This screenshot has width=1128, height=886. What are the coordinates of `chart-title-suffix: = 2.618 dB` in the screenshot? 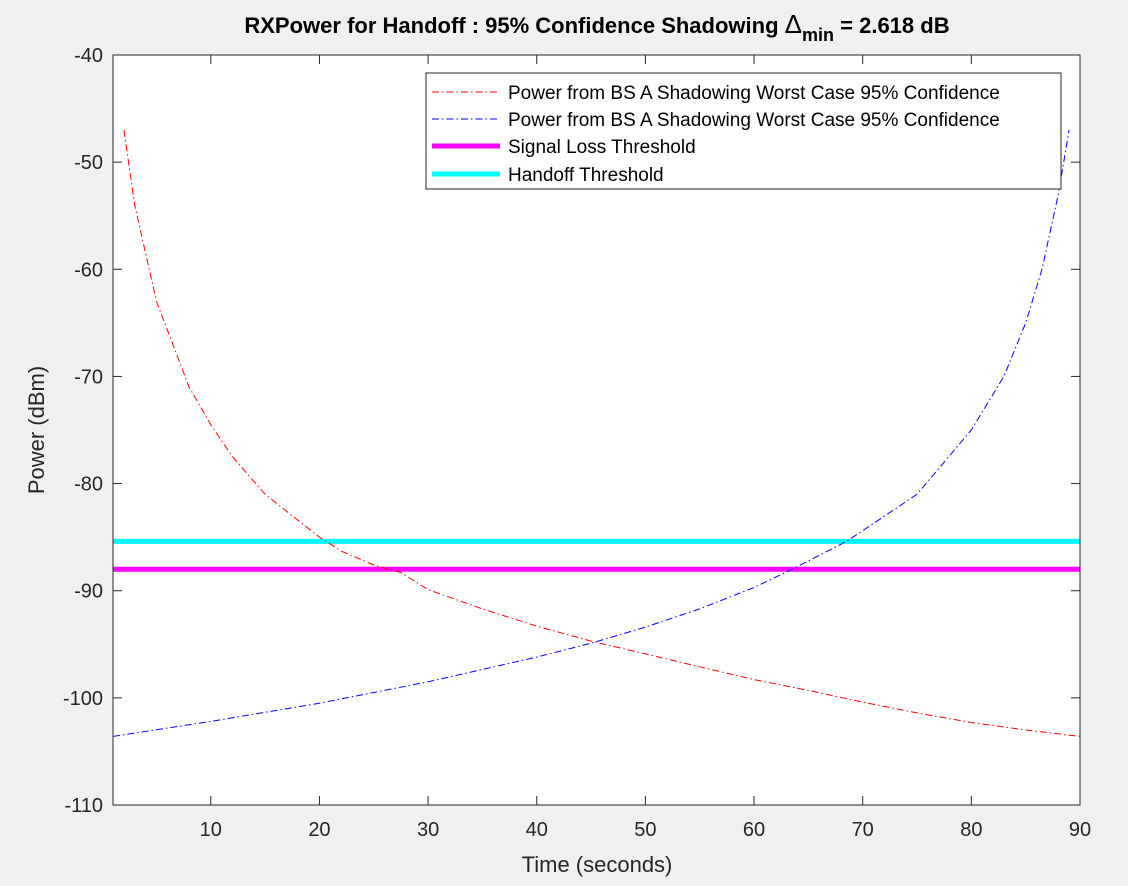 It's located at (892, 25).